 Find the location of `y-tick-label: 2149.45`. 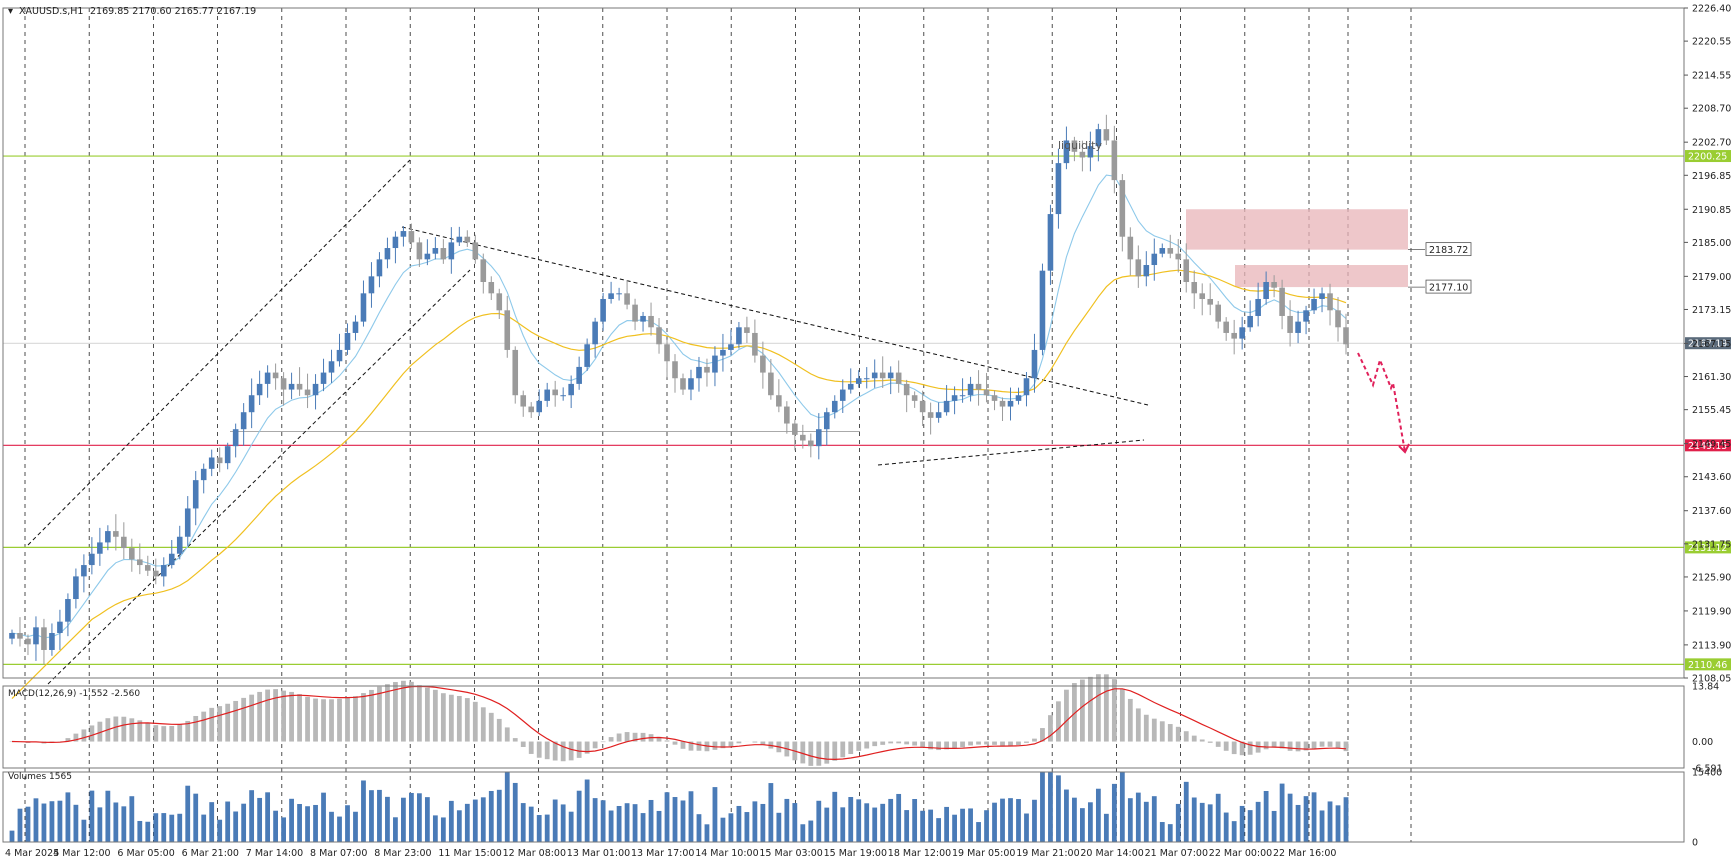

y-tick-label: 2149.45 is located at coordinates (1711, 444).